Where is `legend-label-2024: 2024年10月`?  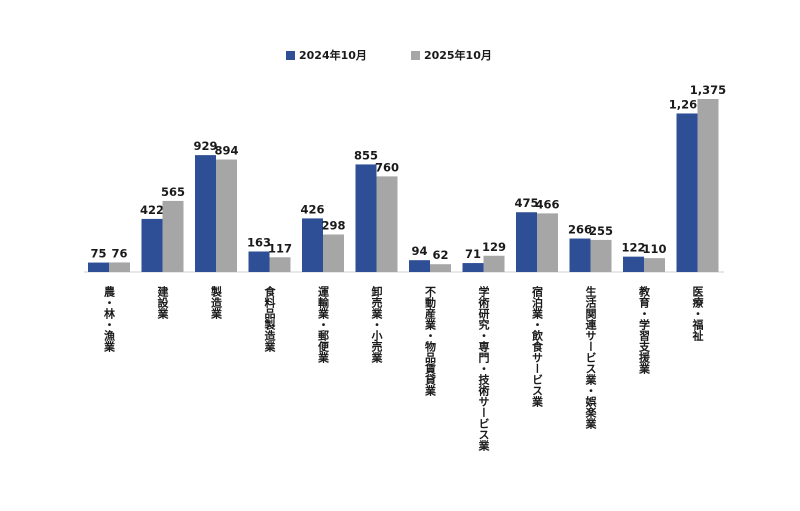 legend-label-2024: 2024年10月 is located at coordinates (333, 55).